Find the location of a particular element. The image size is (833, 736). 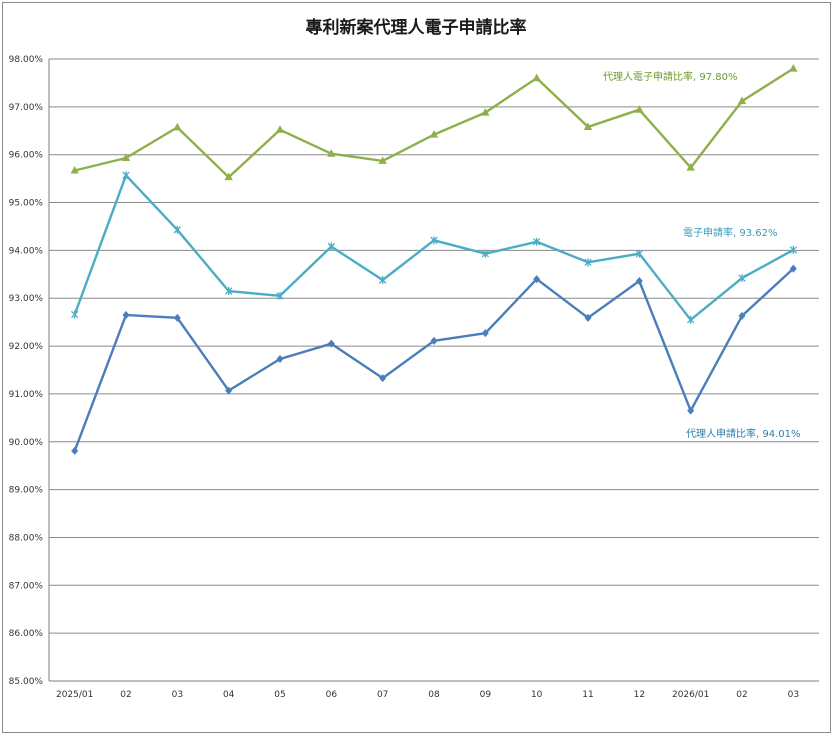

x-tick-label: 09 is located at coordinates (486, 695).